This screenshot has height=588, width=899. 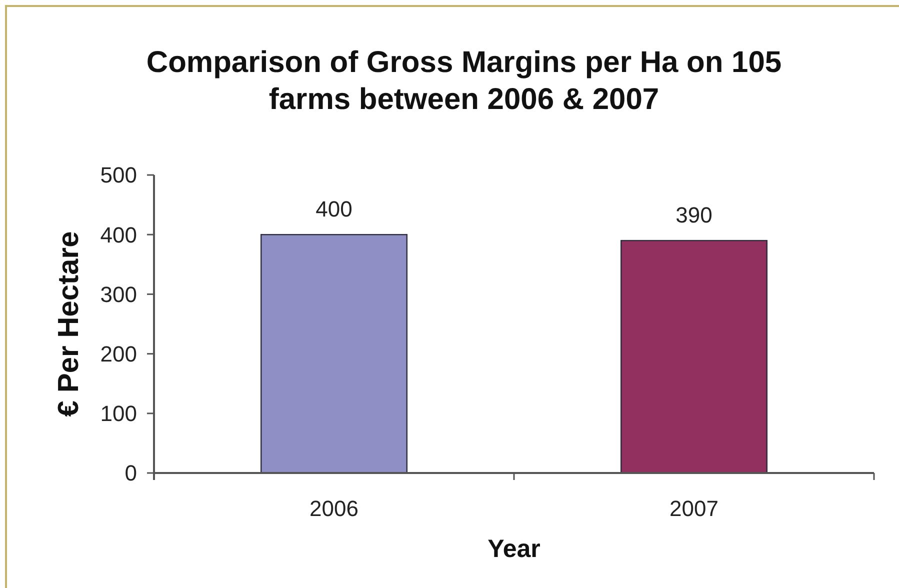 What do you see at coordinates (118, 175) in the screenshot?
I see `y-tick-label: 500` at bounding box center [118, 175].